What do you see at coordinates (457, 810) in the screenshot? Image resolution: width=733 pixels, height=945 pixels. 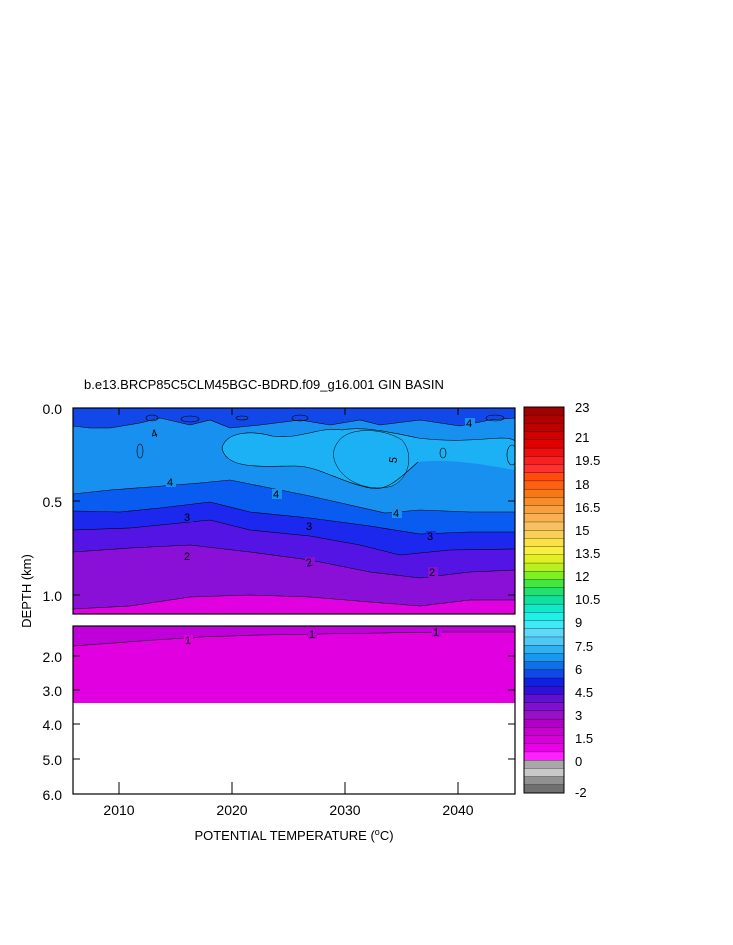 I see `x-tick-label: 2040` at bounding box center [457, 810].